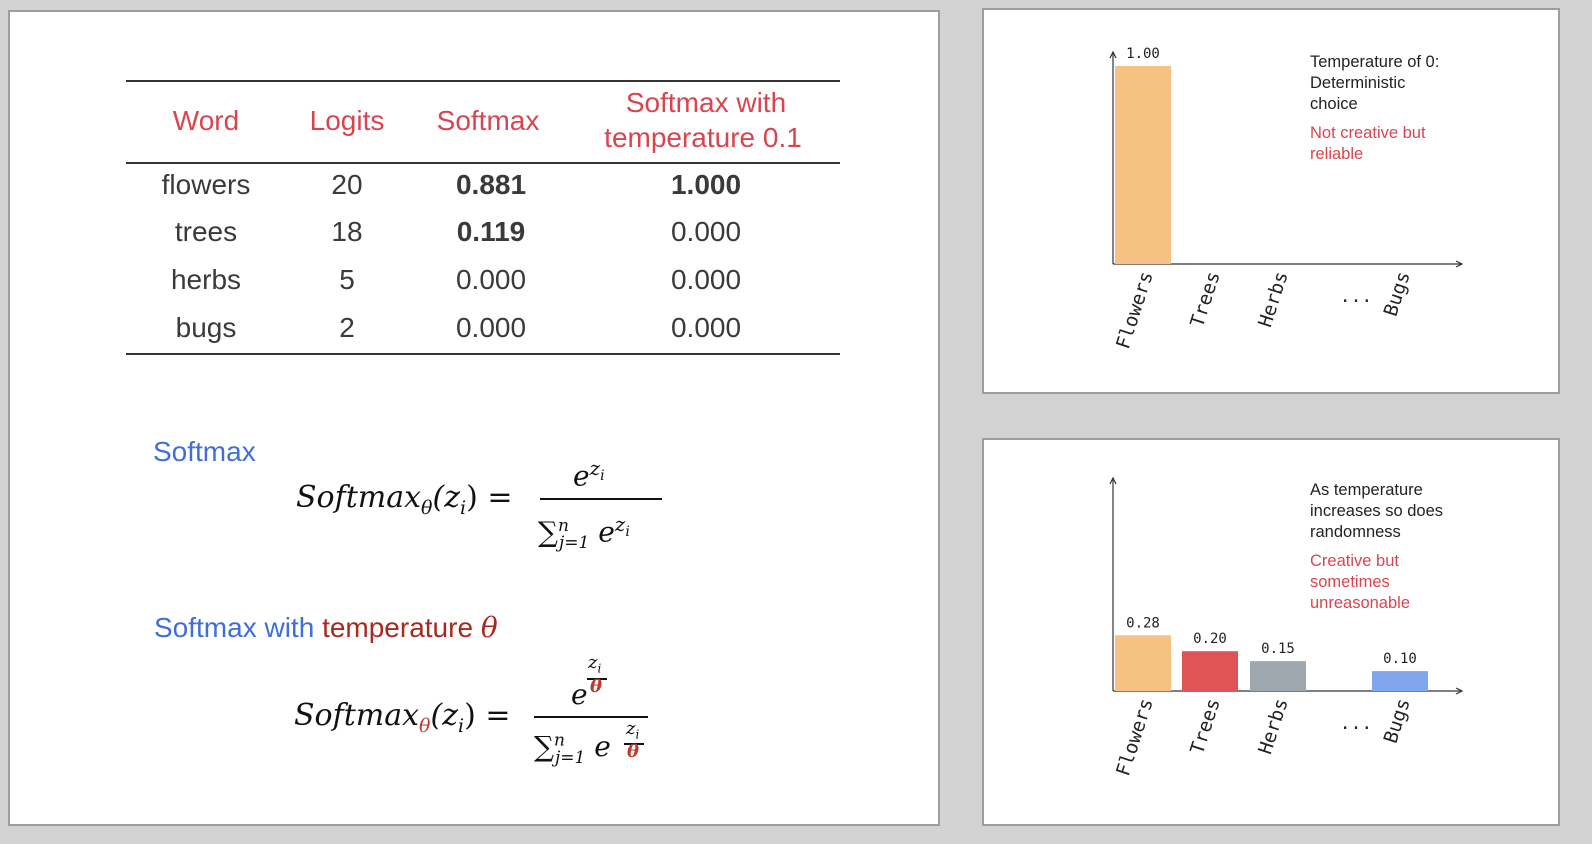  What do you see at coordinates (1400, 659) in the screenshot?
I see `bar-value-label: 0.10` at bounding box center [1400, 659].